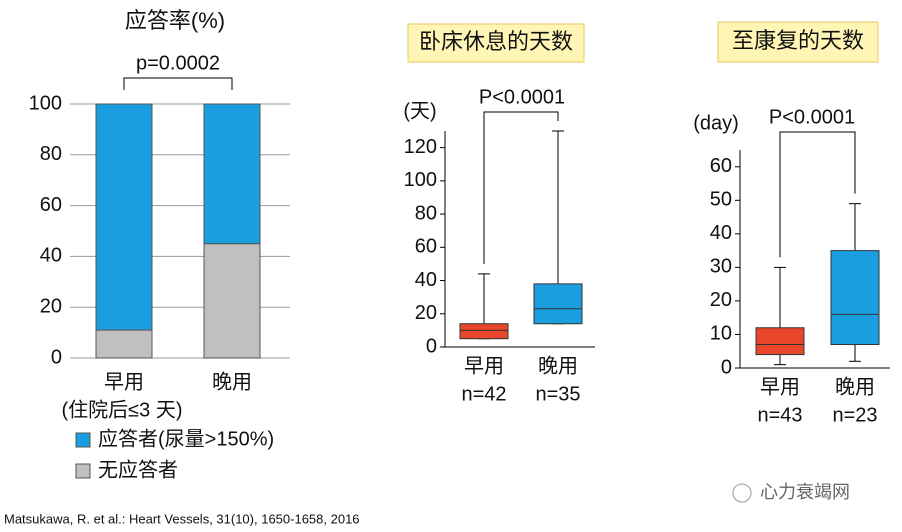 The height and width of the screenshot is (532, 902). I want to click on n-label: n=35, so click(557, 394).